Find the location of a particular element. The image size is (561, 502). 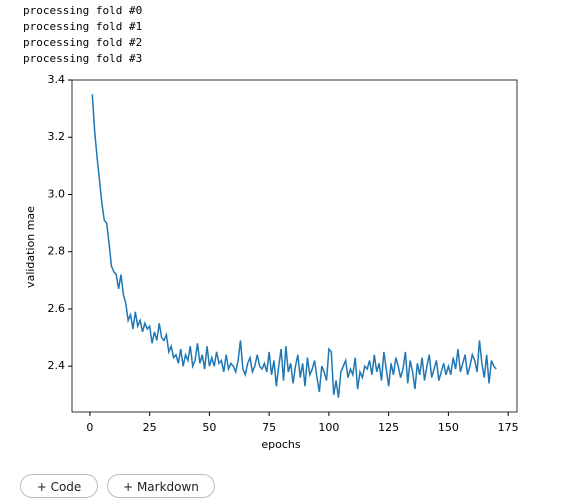

output-line: processing fold #3 is located at coordinates (83, 58).